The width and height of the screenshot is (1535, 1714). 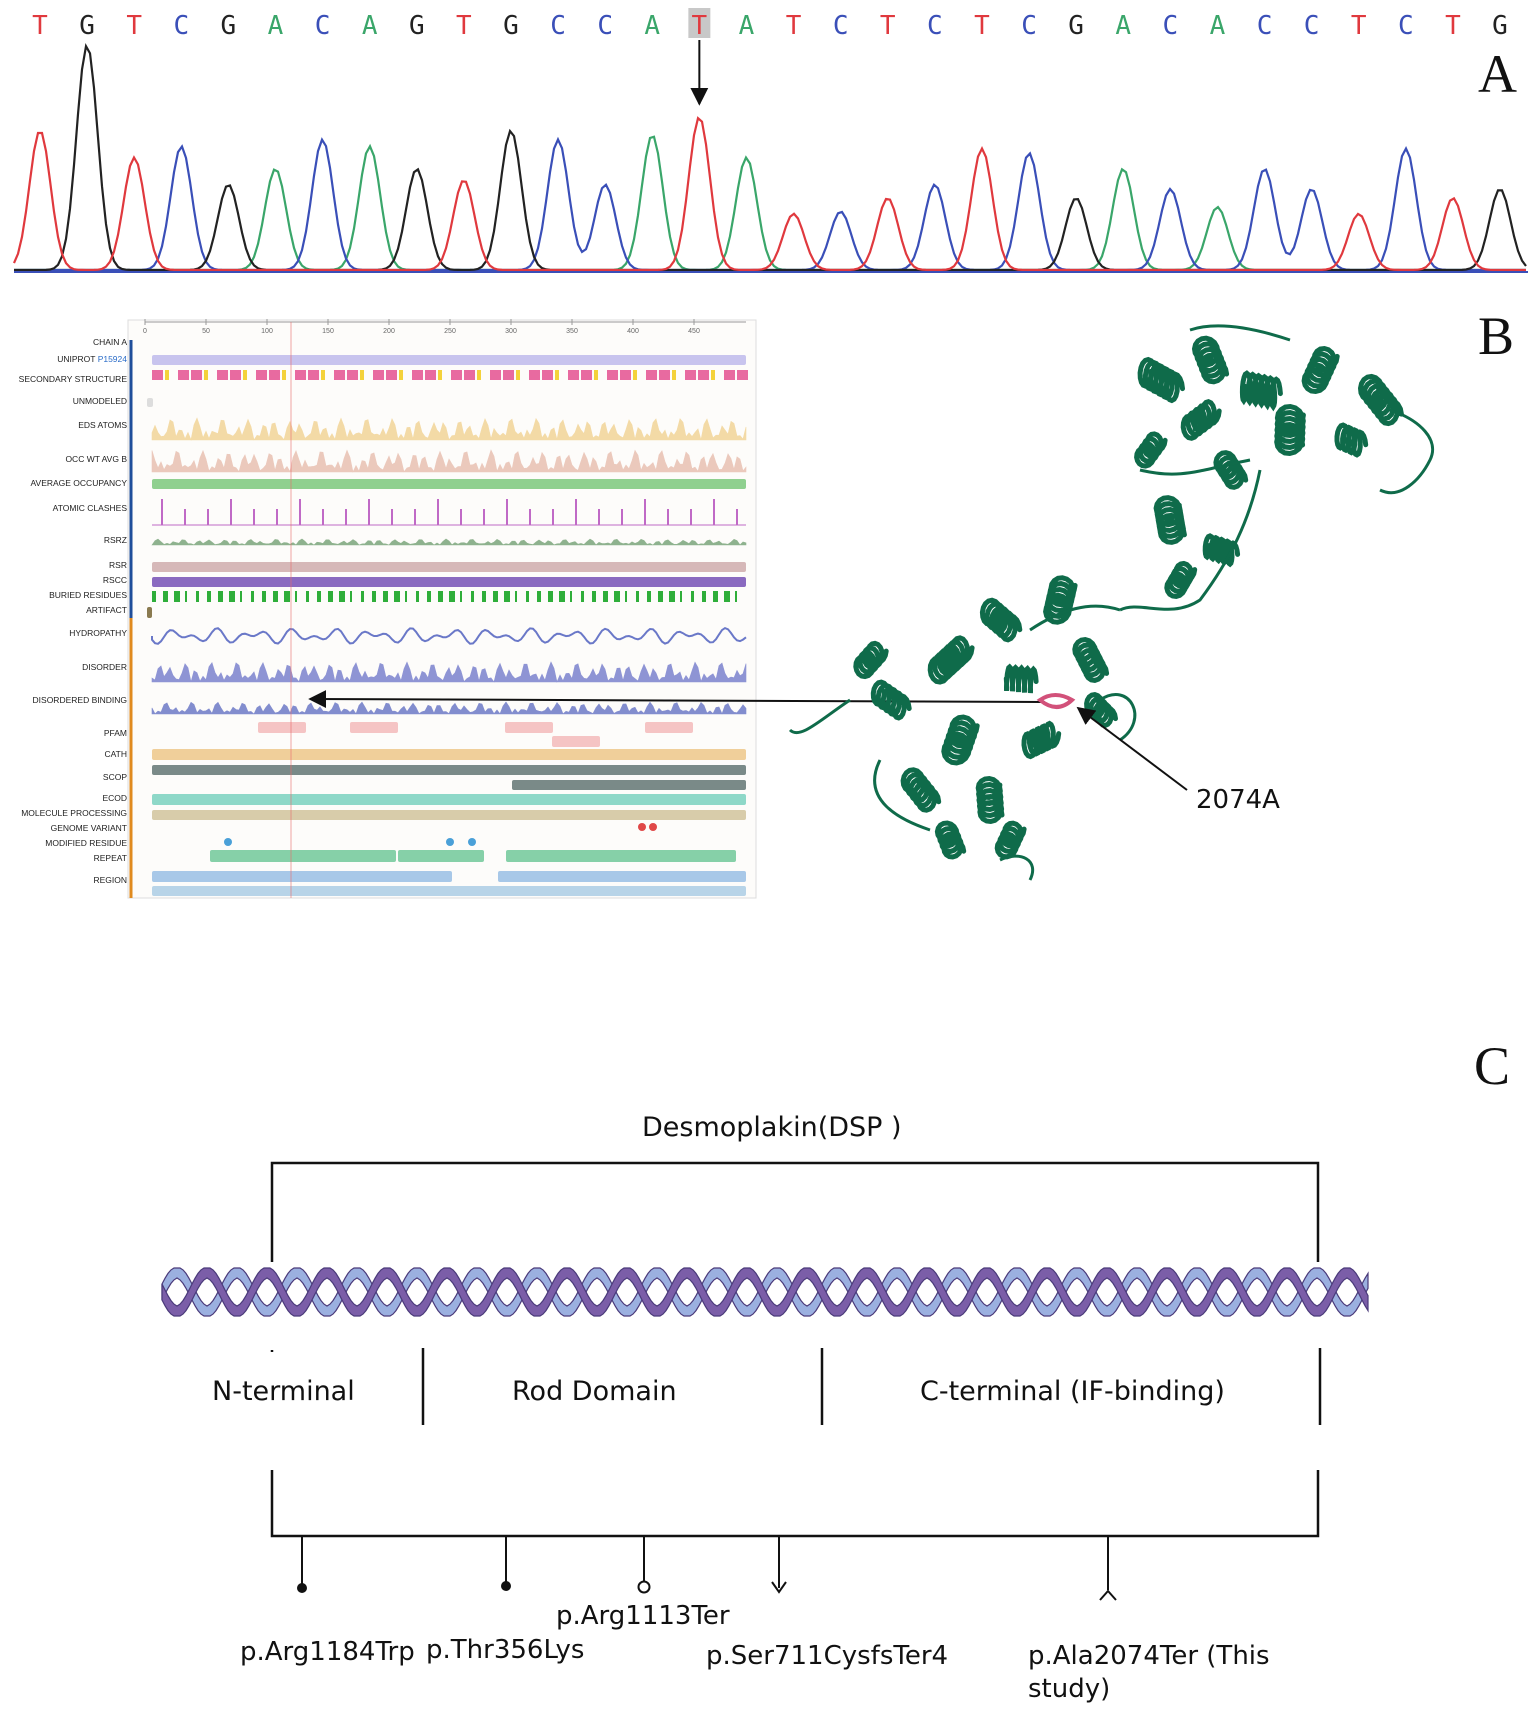 What do you see at coordinates (449, 567) in the screenshot?
I see `rsr-bar` at bounding box center [449, 567].